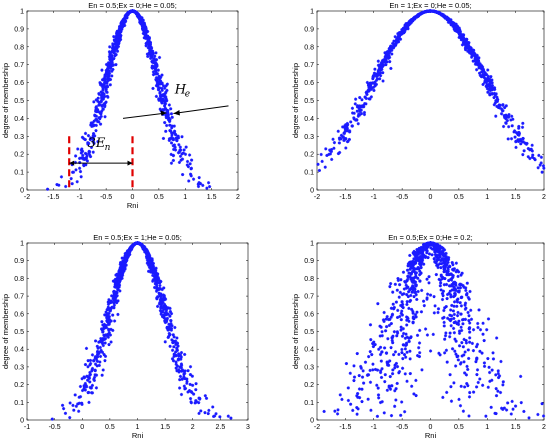 Image resolution: width=550 pixels, height=445 pixels. What do you see at coordinates (19, 155) in the screenshot?
I see `y-tick-label: 0.2` at bounding box center [19, 155].